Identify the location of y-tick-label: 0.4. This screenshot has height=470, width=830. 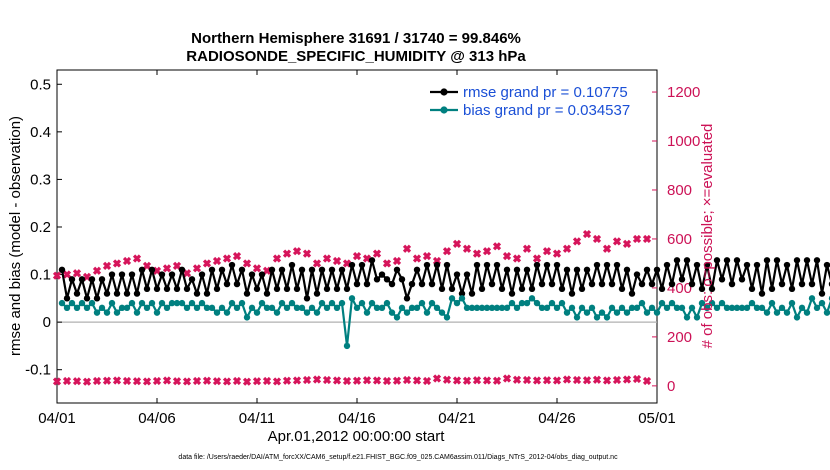
(40, 132).